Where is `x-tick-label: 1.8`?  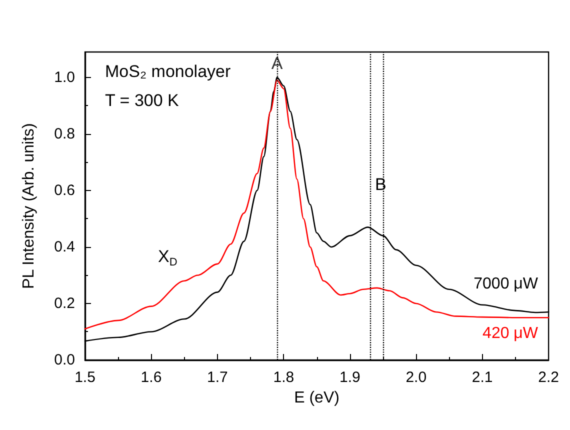 x-tick-label: 1.8 is located at coordinates (283, 377).